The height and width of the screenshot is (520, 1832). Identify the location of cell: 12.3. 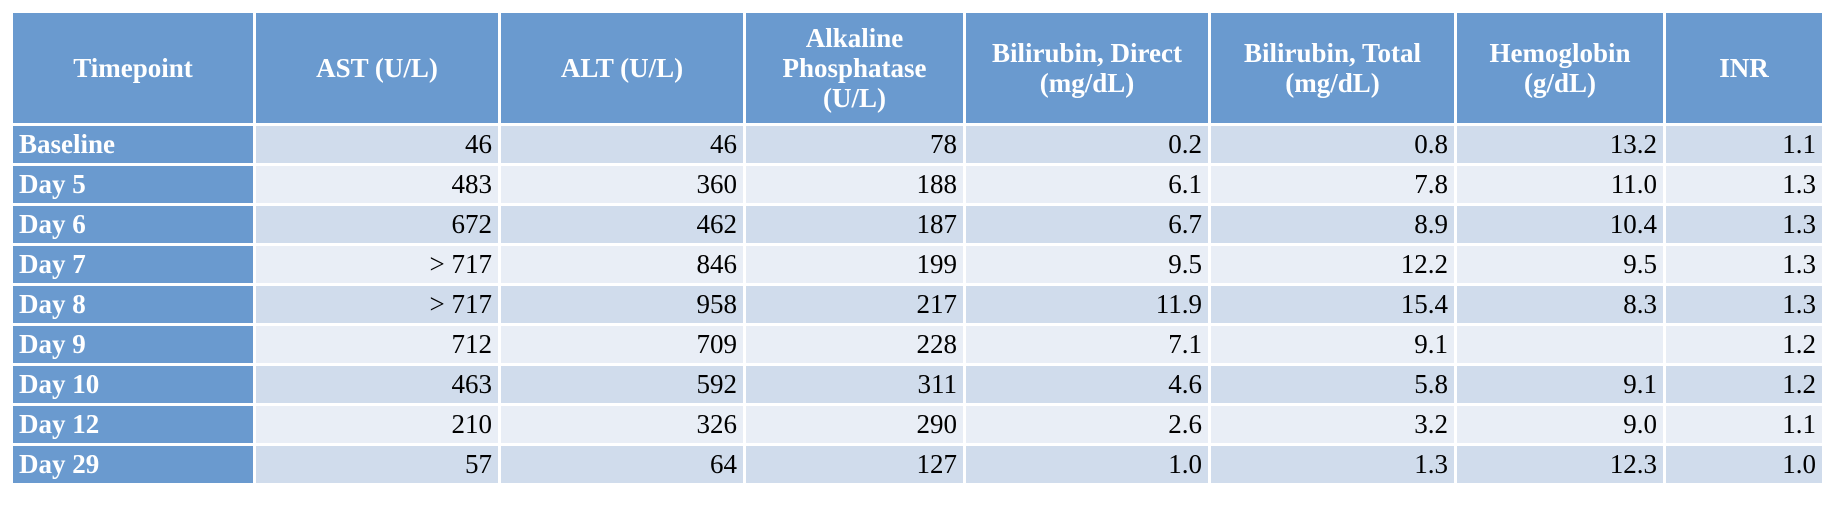
(1560, 464).